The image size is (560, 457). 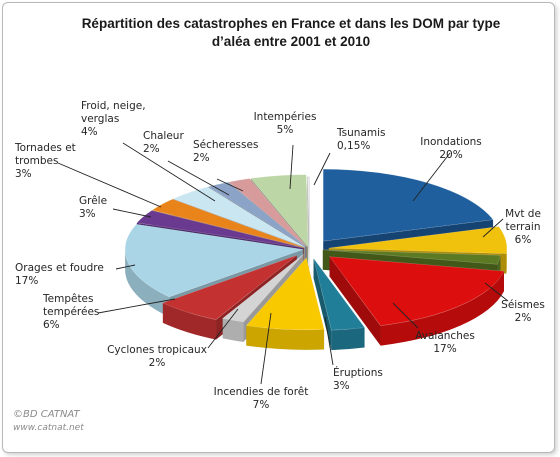 What do you see at coordinates (109, 185) in the screenshot?
I see `leader-line-tornades-et` at bounding box center [109, 185].